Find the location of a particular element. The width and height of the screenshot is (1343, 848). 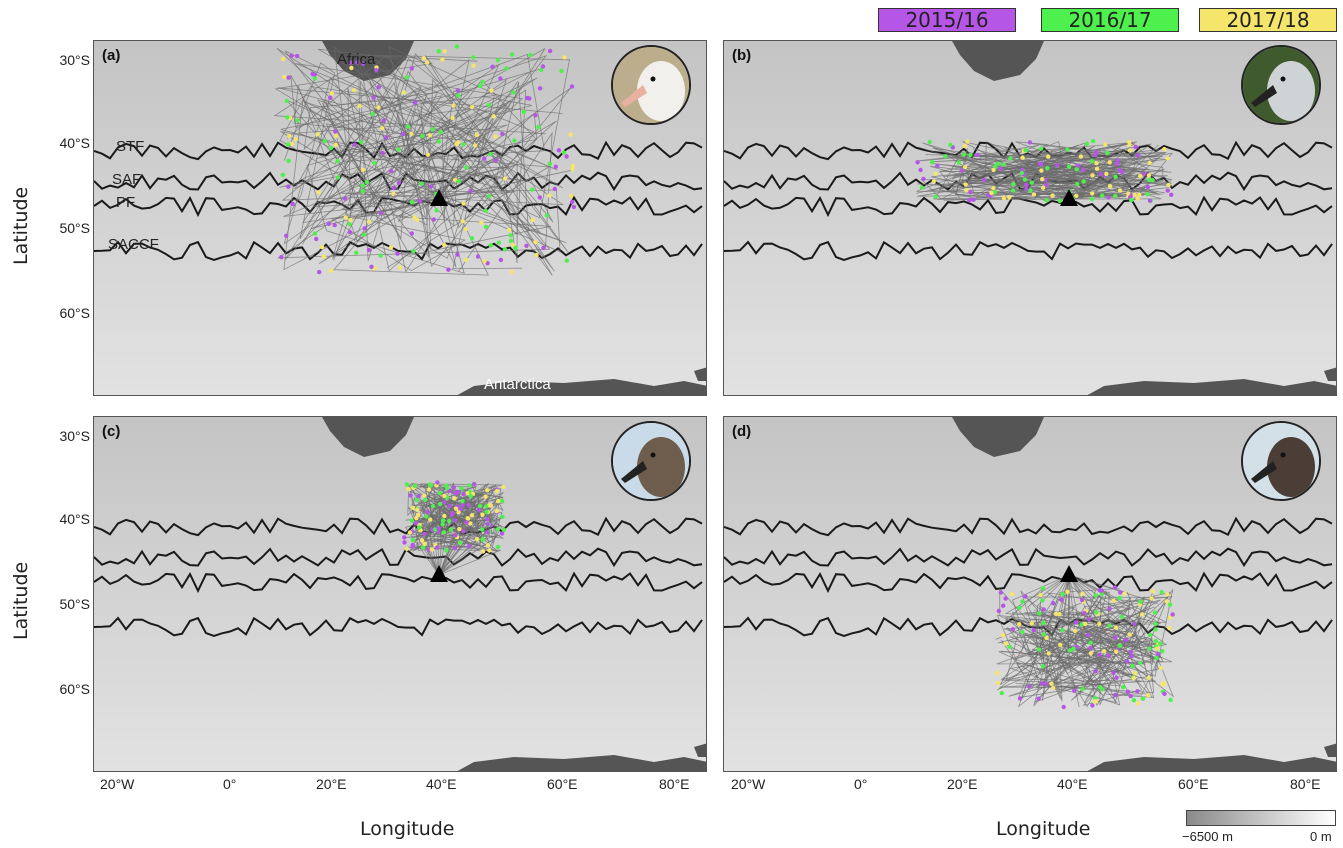

lon-tick-80e-c: 80°E is located at coordinates (674, 784).